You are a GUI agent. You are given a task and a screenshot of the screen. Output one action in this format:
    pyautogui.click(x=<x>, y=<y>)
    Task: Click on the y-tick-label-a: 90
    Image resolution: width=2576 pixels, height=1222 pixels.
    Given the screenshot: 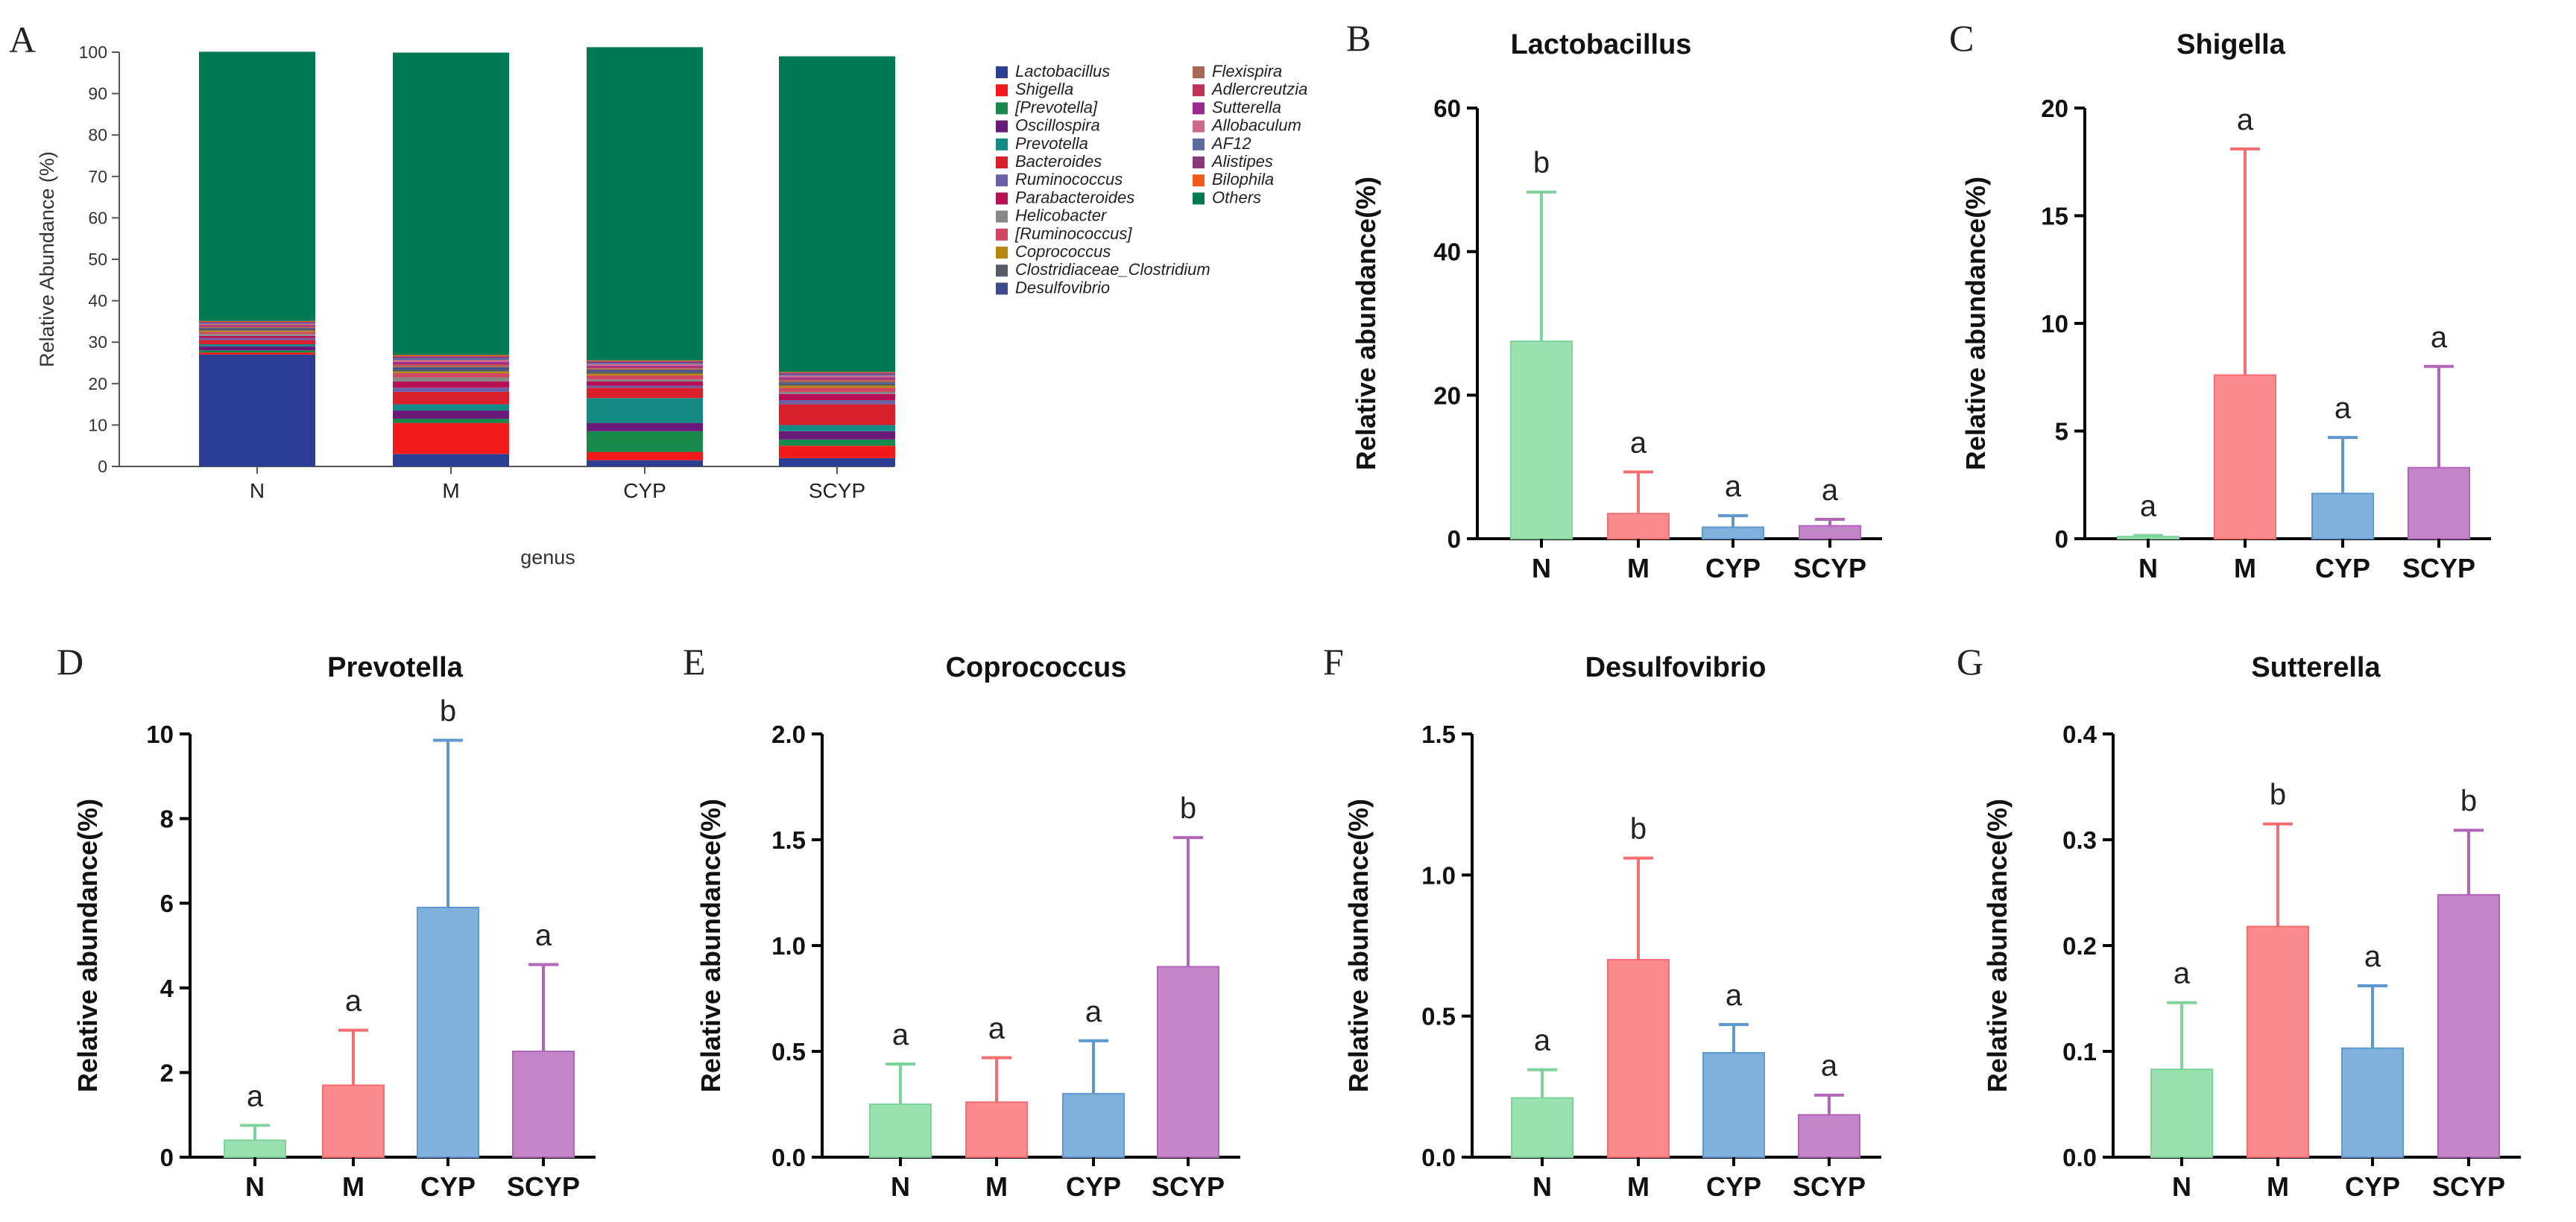 What is the action you would take?
    pyautogui.click(x=98, y=94)
    